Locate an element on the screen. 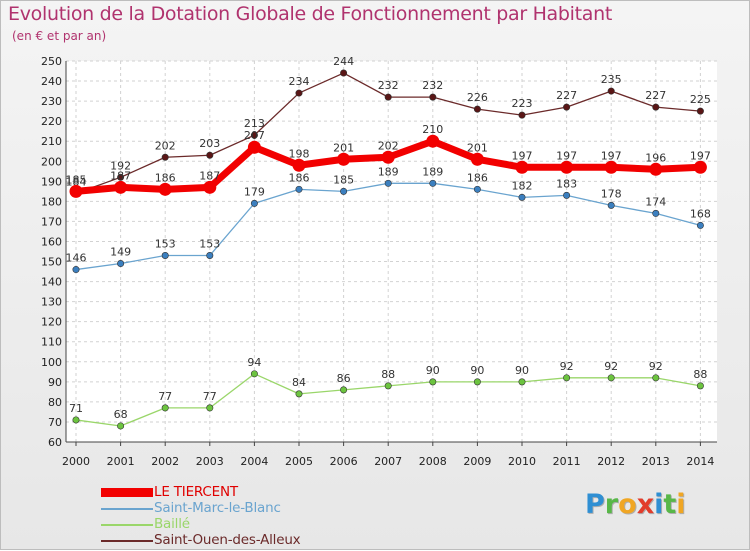 Image resolution: width=750 pixels, height=551 pixels. y-tick-label: 160 is located at coordinates (51, 241).